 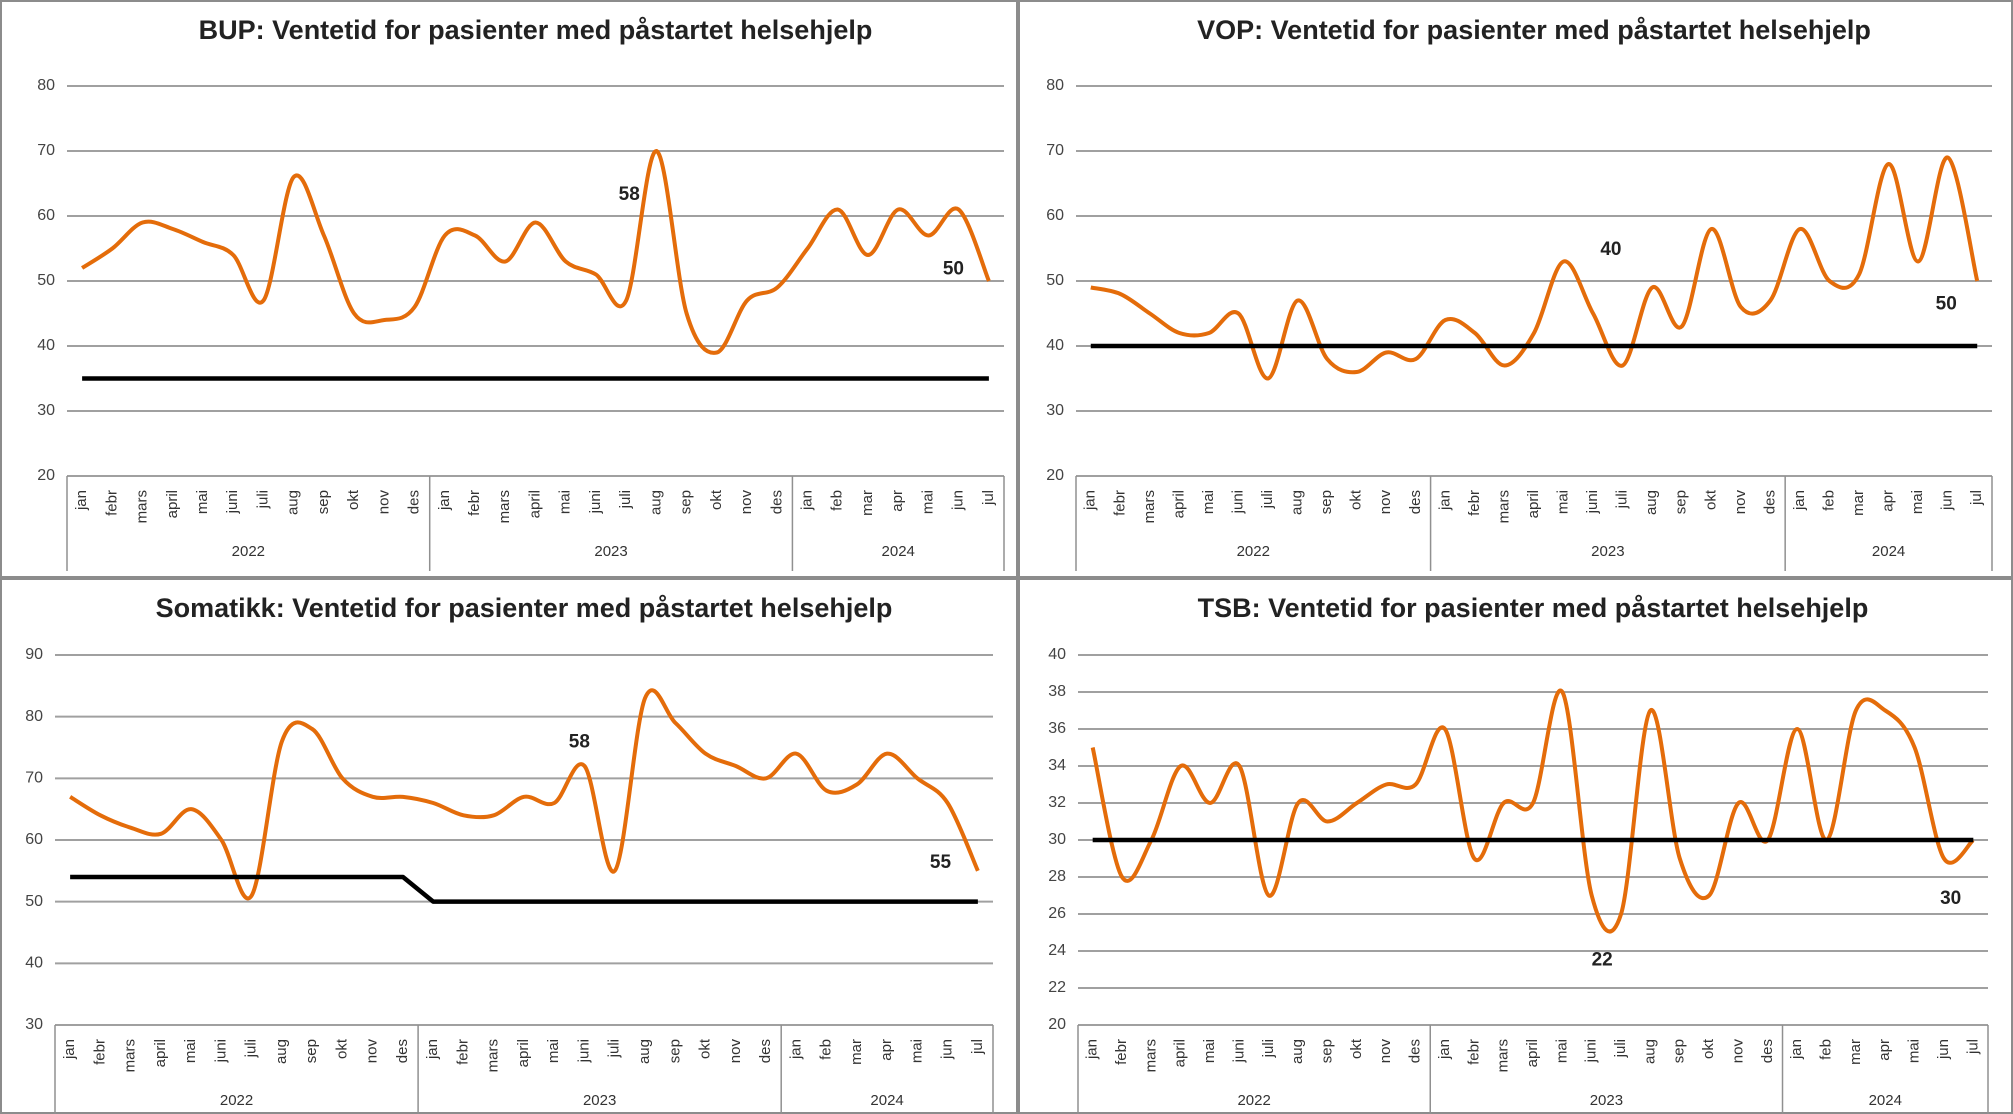 I want to click on y-tick-label: 90, so click(x=34, y=654).